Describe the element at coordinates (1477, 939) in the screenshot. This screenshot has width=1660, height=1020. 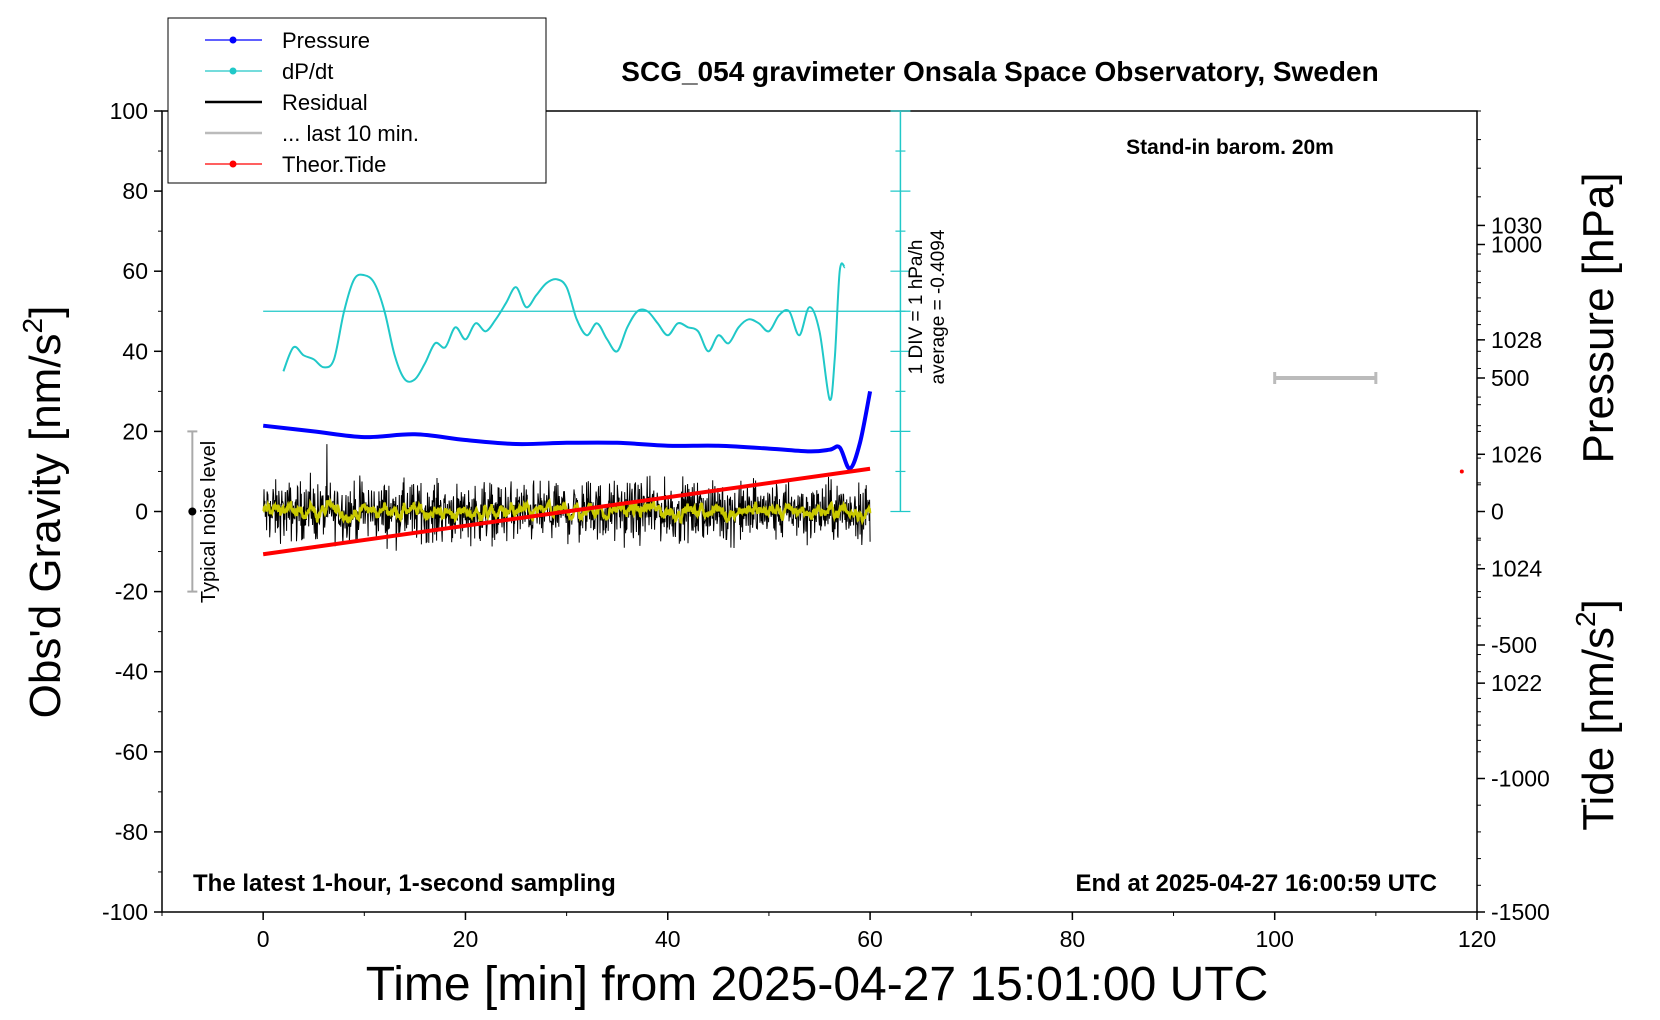
I see `x-tick-label: 120` at that location.